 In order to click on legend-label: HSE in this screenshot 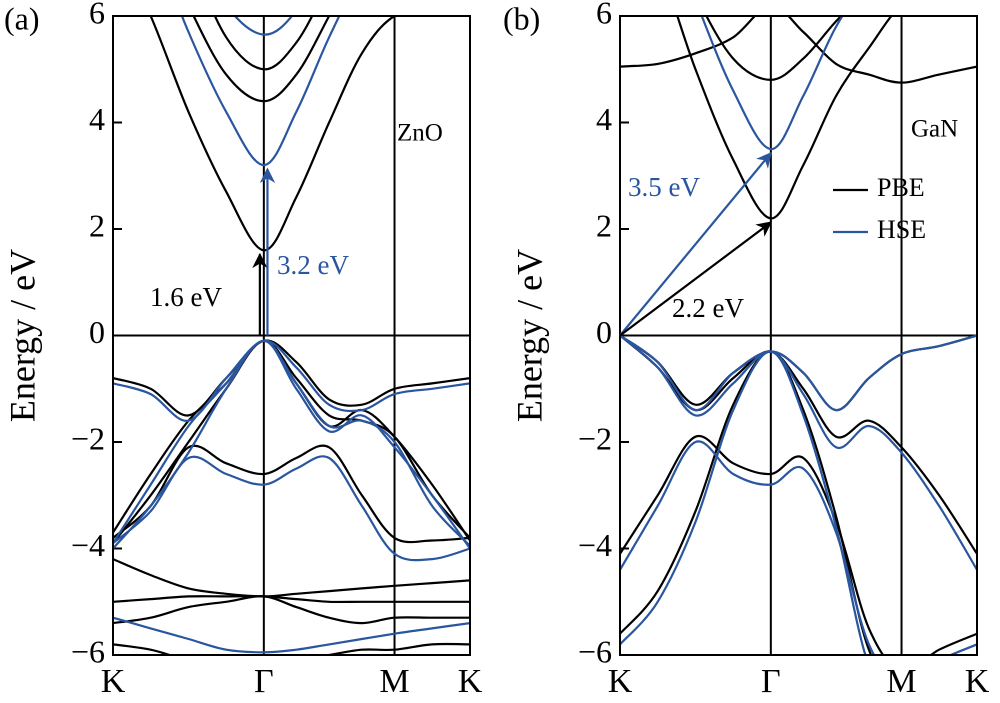, I will do `click(901, 229)`.